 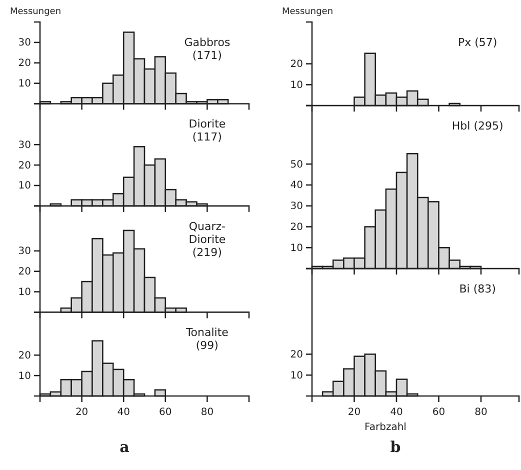 I want to click on y-tick-label: 40, so click(x=296, y=186).